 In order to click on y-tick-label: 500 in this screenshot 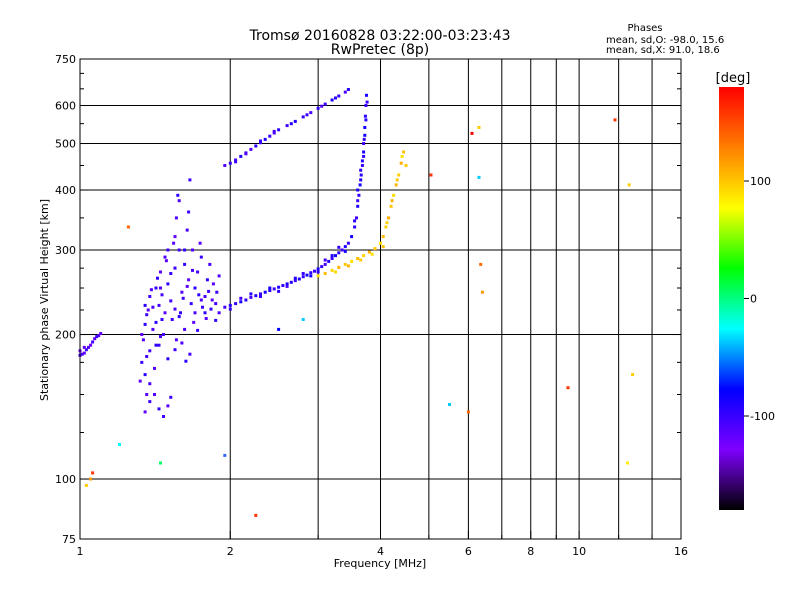, I will do `click(65, 144)`.